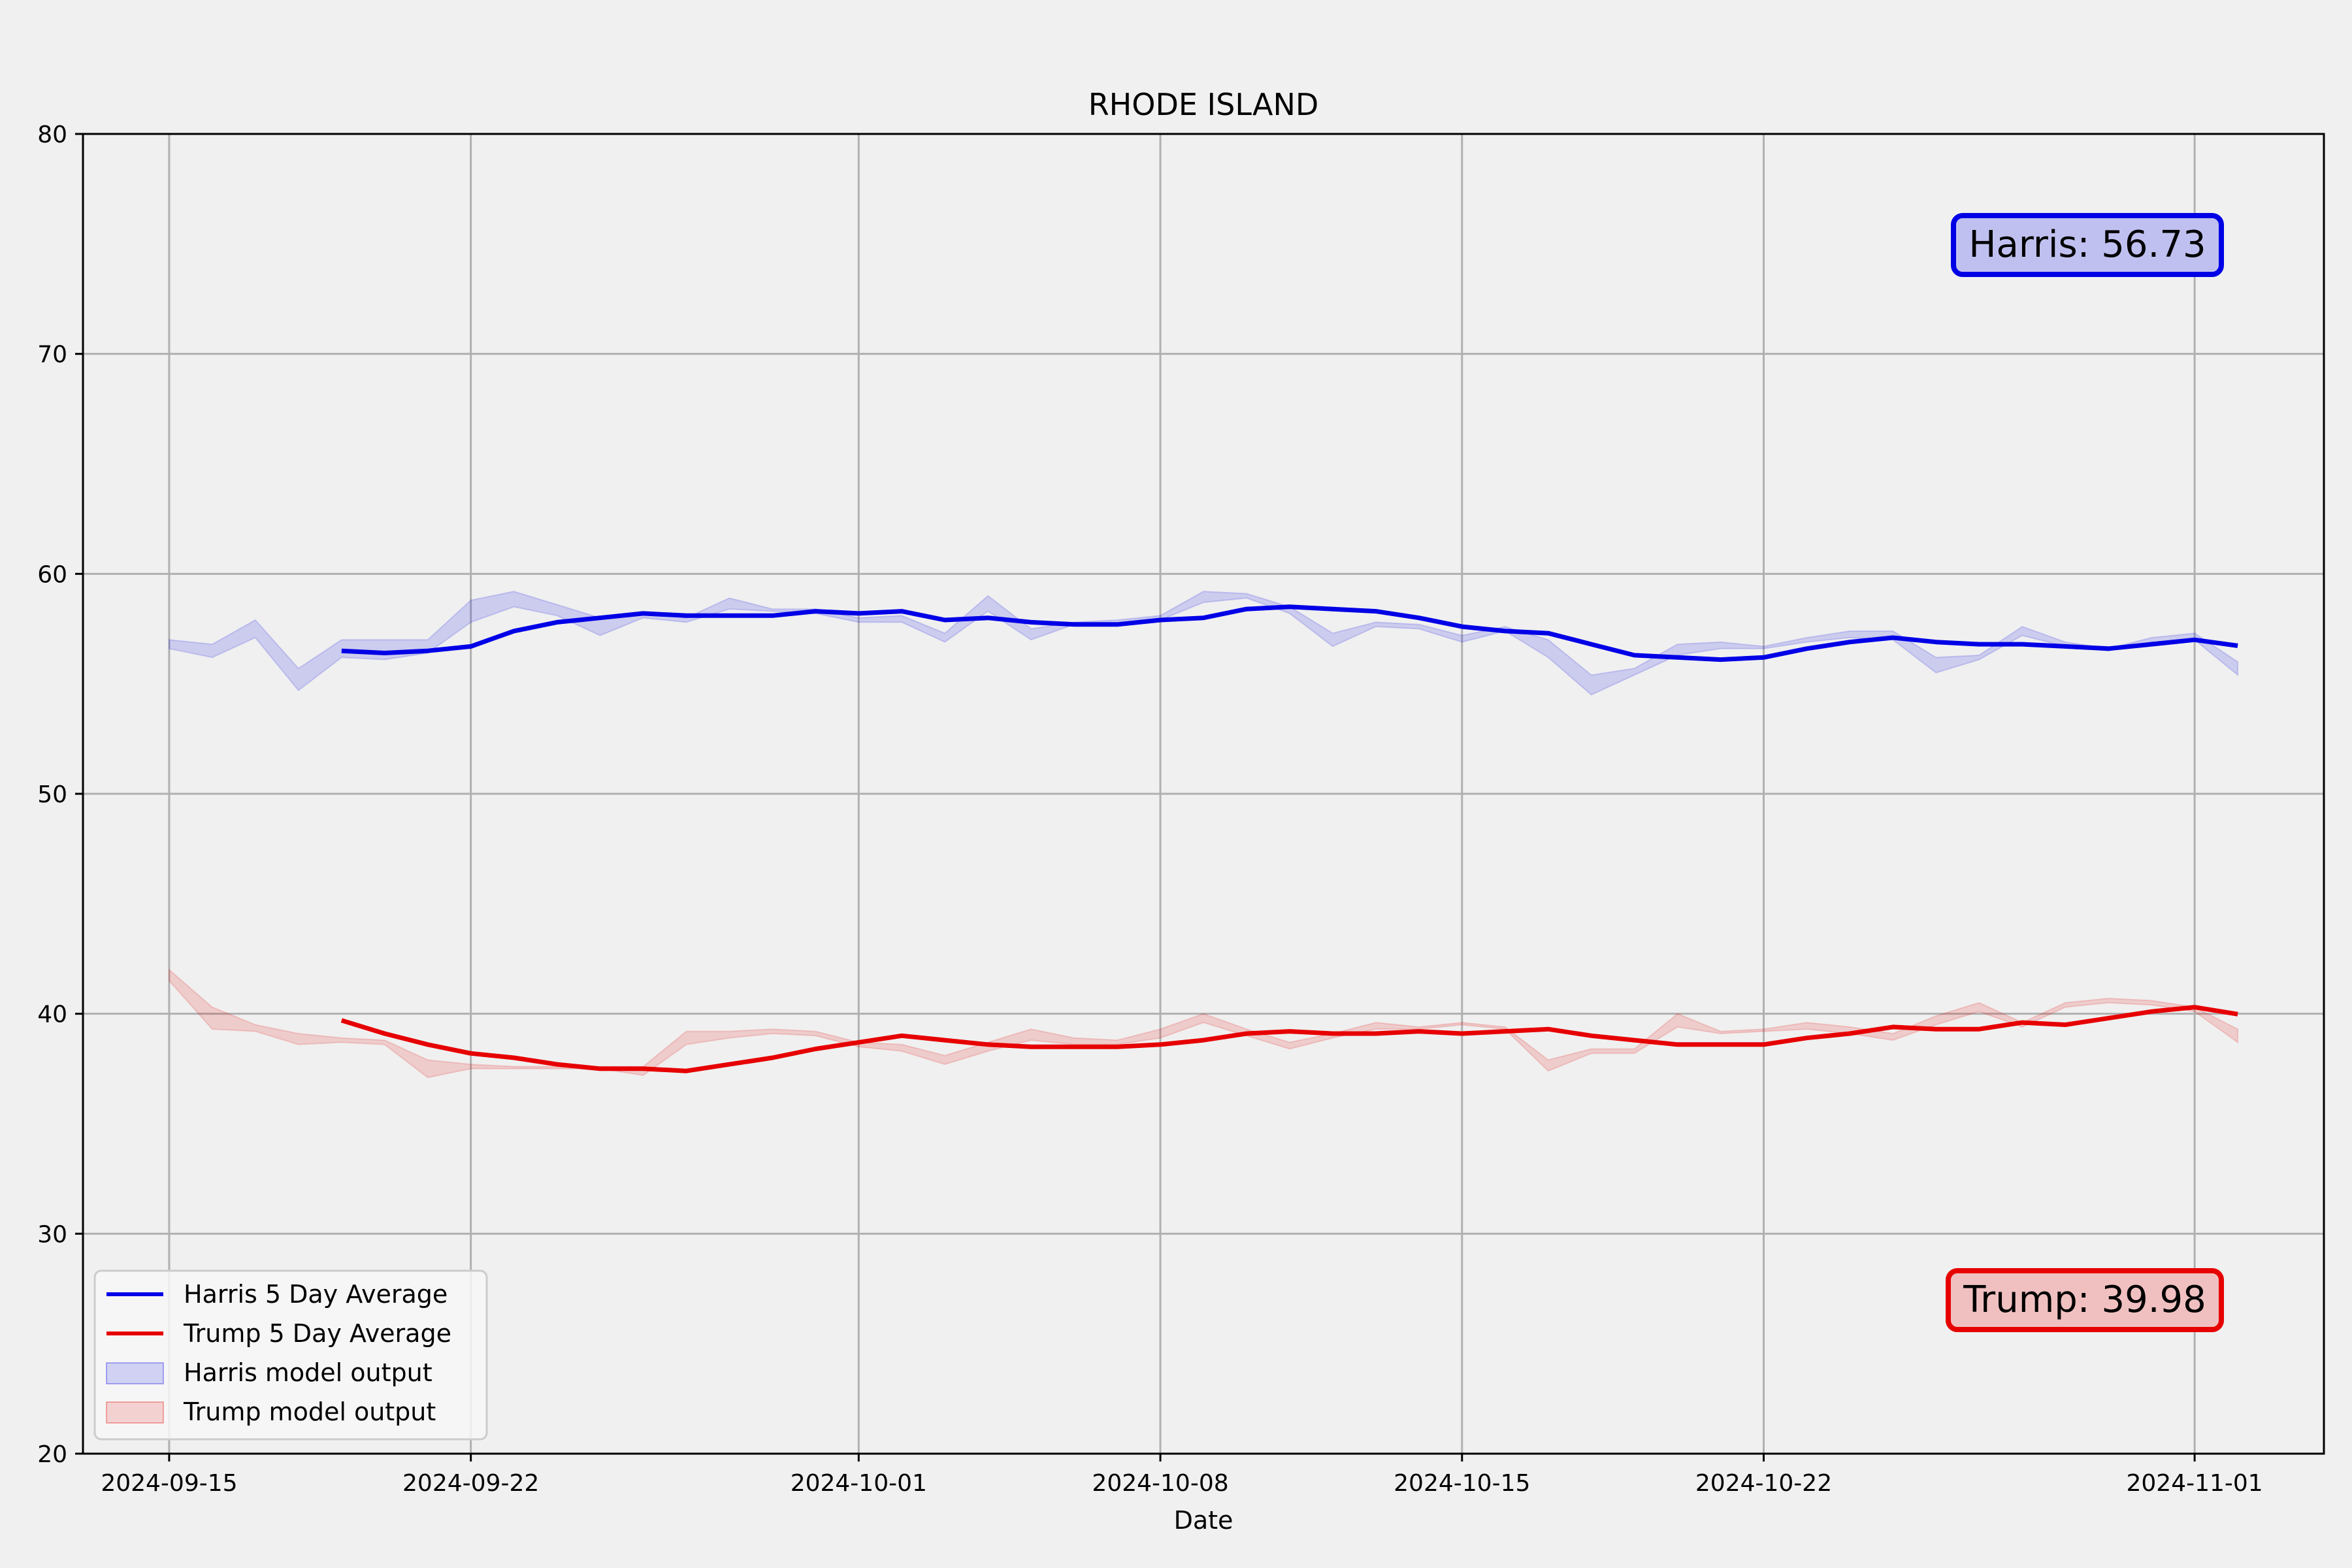 The image size is (2352, 1568). I want to click on legend-trump-band-label: Trump model output, so click(309, 1411).